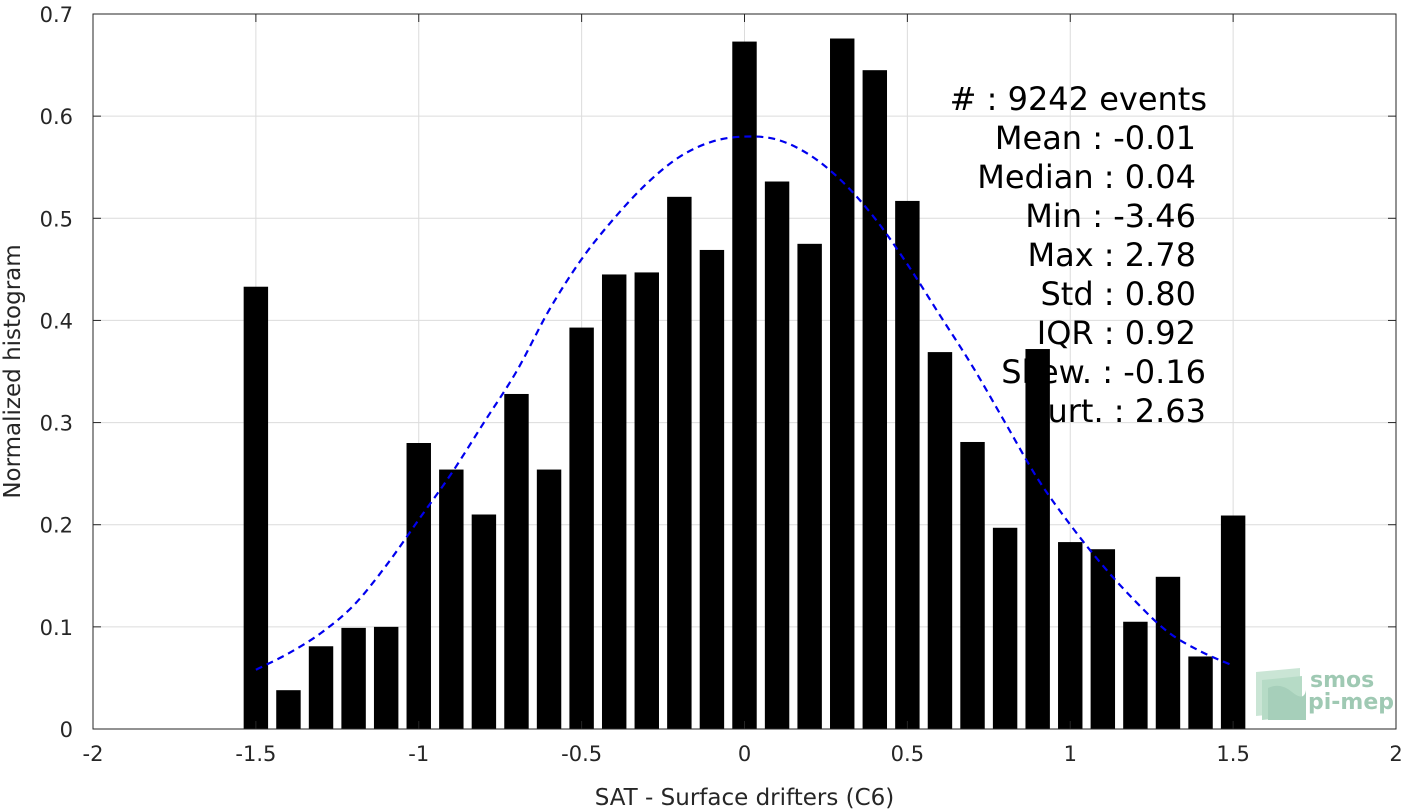 The height and width of the screenshot is (811, 1408). What do you see at coordinates (1103, 372) in the screenshot?
I see `stat-skew: Skew. : -0.16` at bounding box center [1103, 372].